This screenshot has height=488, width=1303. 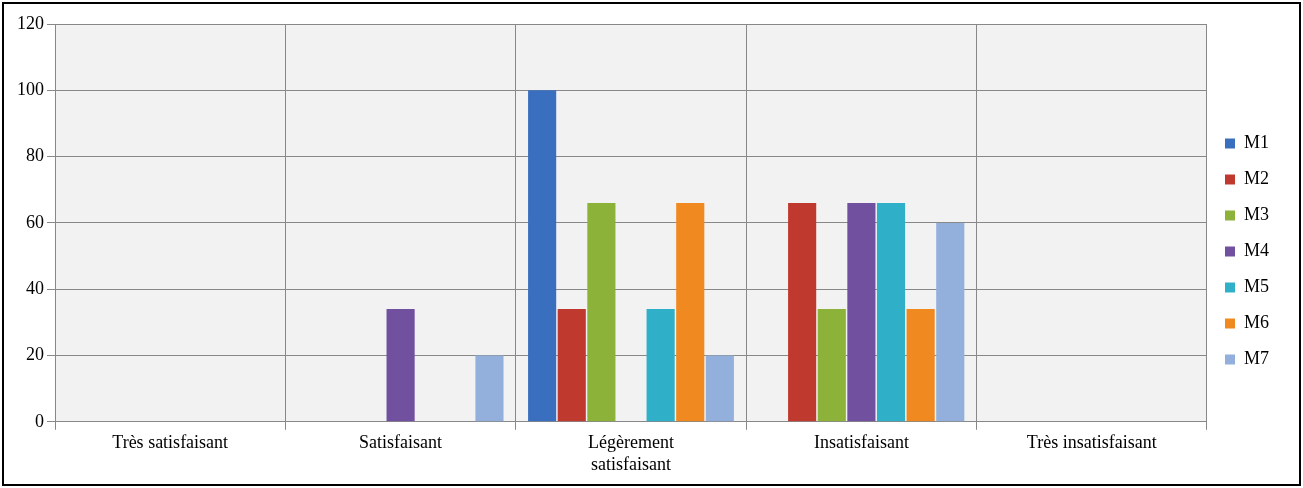 I want to click on legend-label: M3, so click(x=1257, y=214).